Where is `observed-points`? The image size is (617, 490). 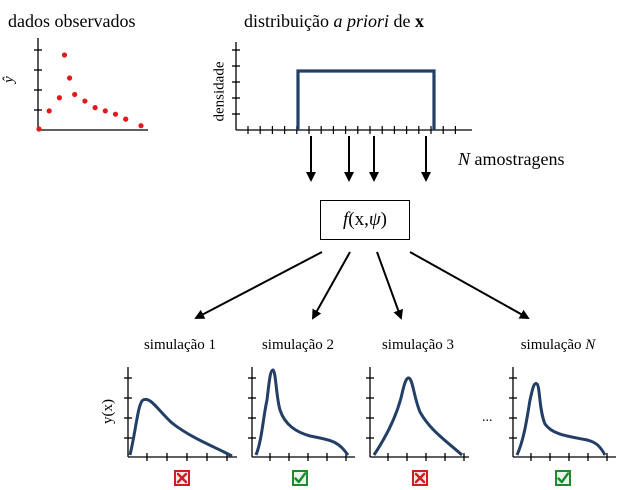 observed-points is located at coordinates (90, 92).